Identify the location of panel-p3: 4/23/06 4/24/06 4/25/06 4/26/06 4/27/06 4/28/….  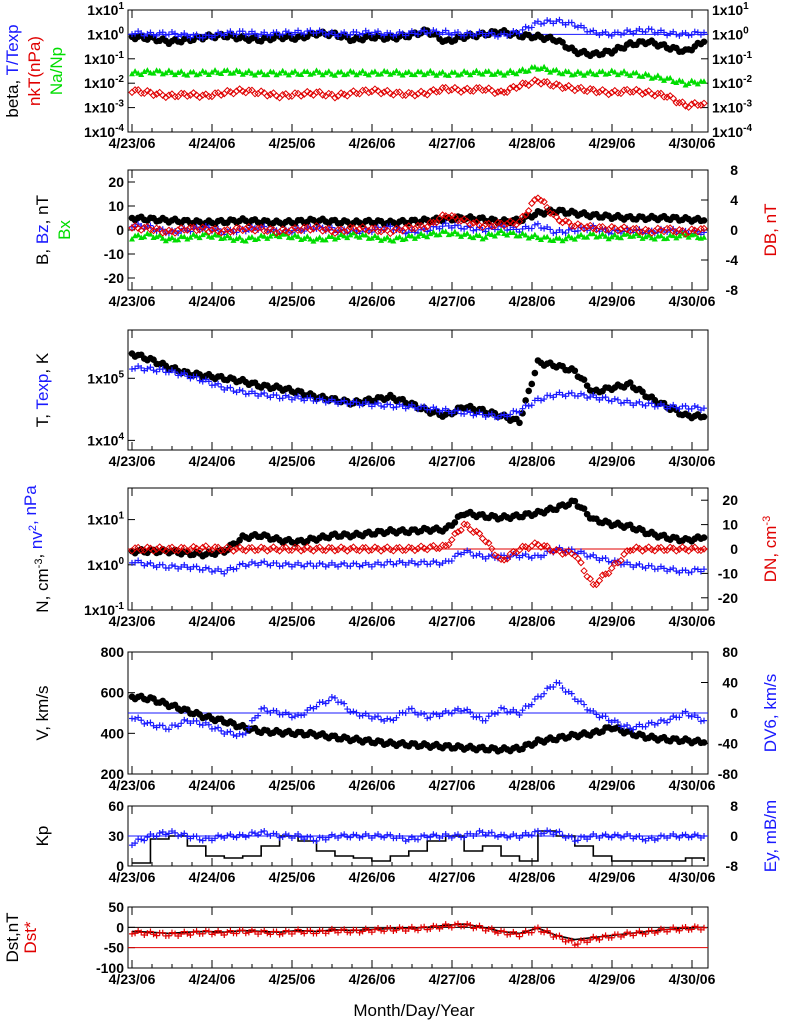
(374, 399).